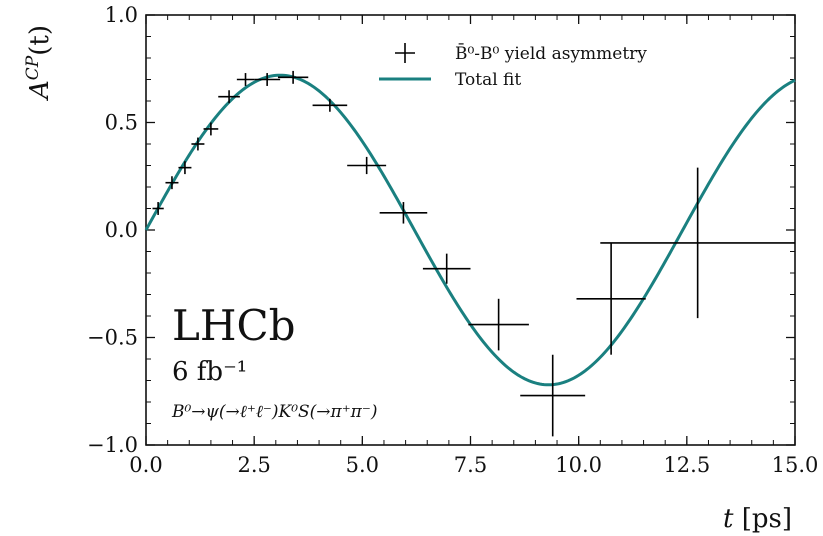  Describe the element at coordinates (209, 372) in the screenshot. I see `luminosity-label: 6 fb⁻¹` at that location.